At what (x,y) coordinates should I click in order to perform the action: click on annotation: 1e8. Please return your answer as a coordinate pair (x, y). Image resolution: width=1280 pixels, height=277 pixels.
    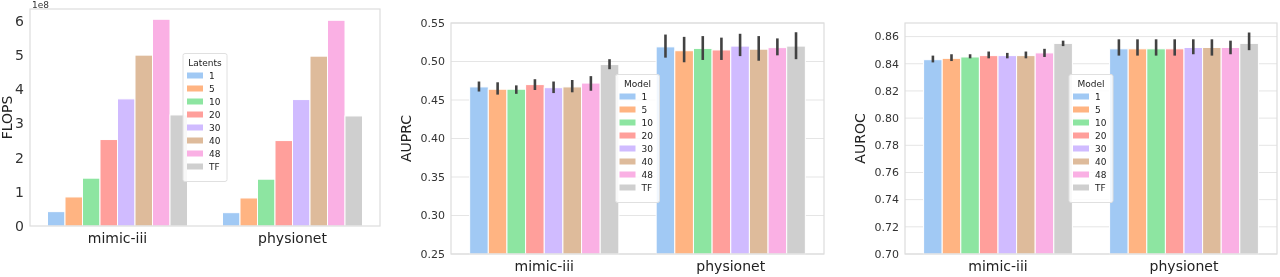
    Looking at the image, I should click on (41, 5).